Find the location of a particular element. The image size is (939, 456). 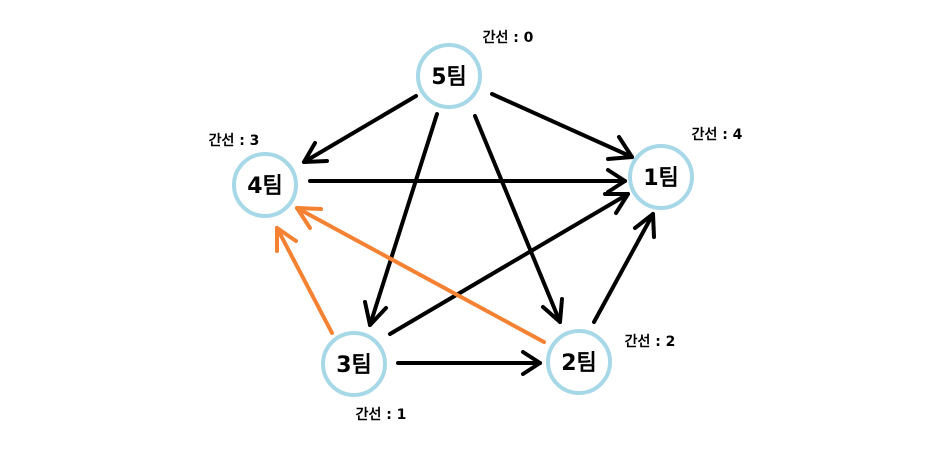

node-label: 5팀 is located at coordinates (449, 77).